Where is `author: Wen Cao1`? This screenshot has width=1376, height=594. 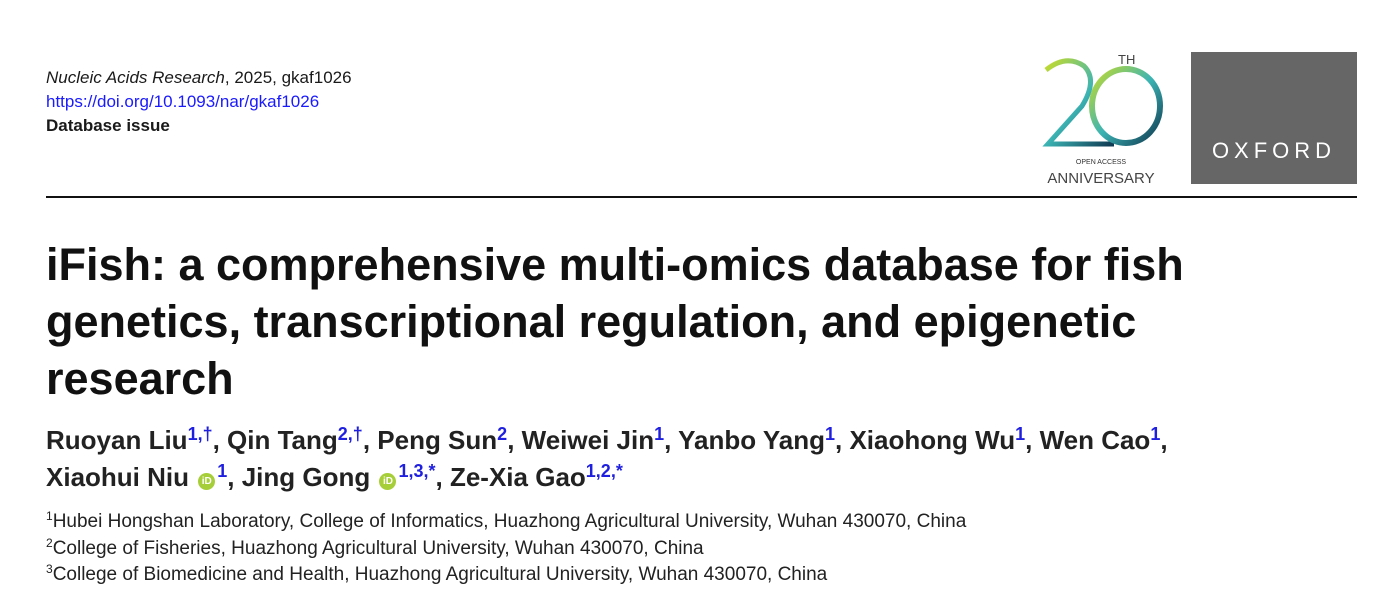 author: Wen Cao1 is located at coordinates (1100, 440).